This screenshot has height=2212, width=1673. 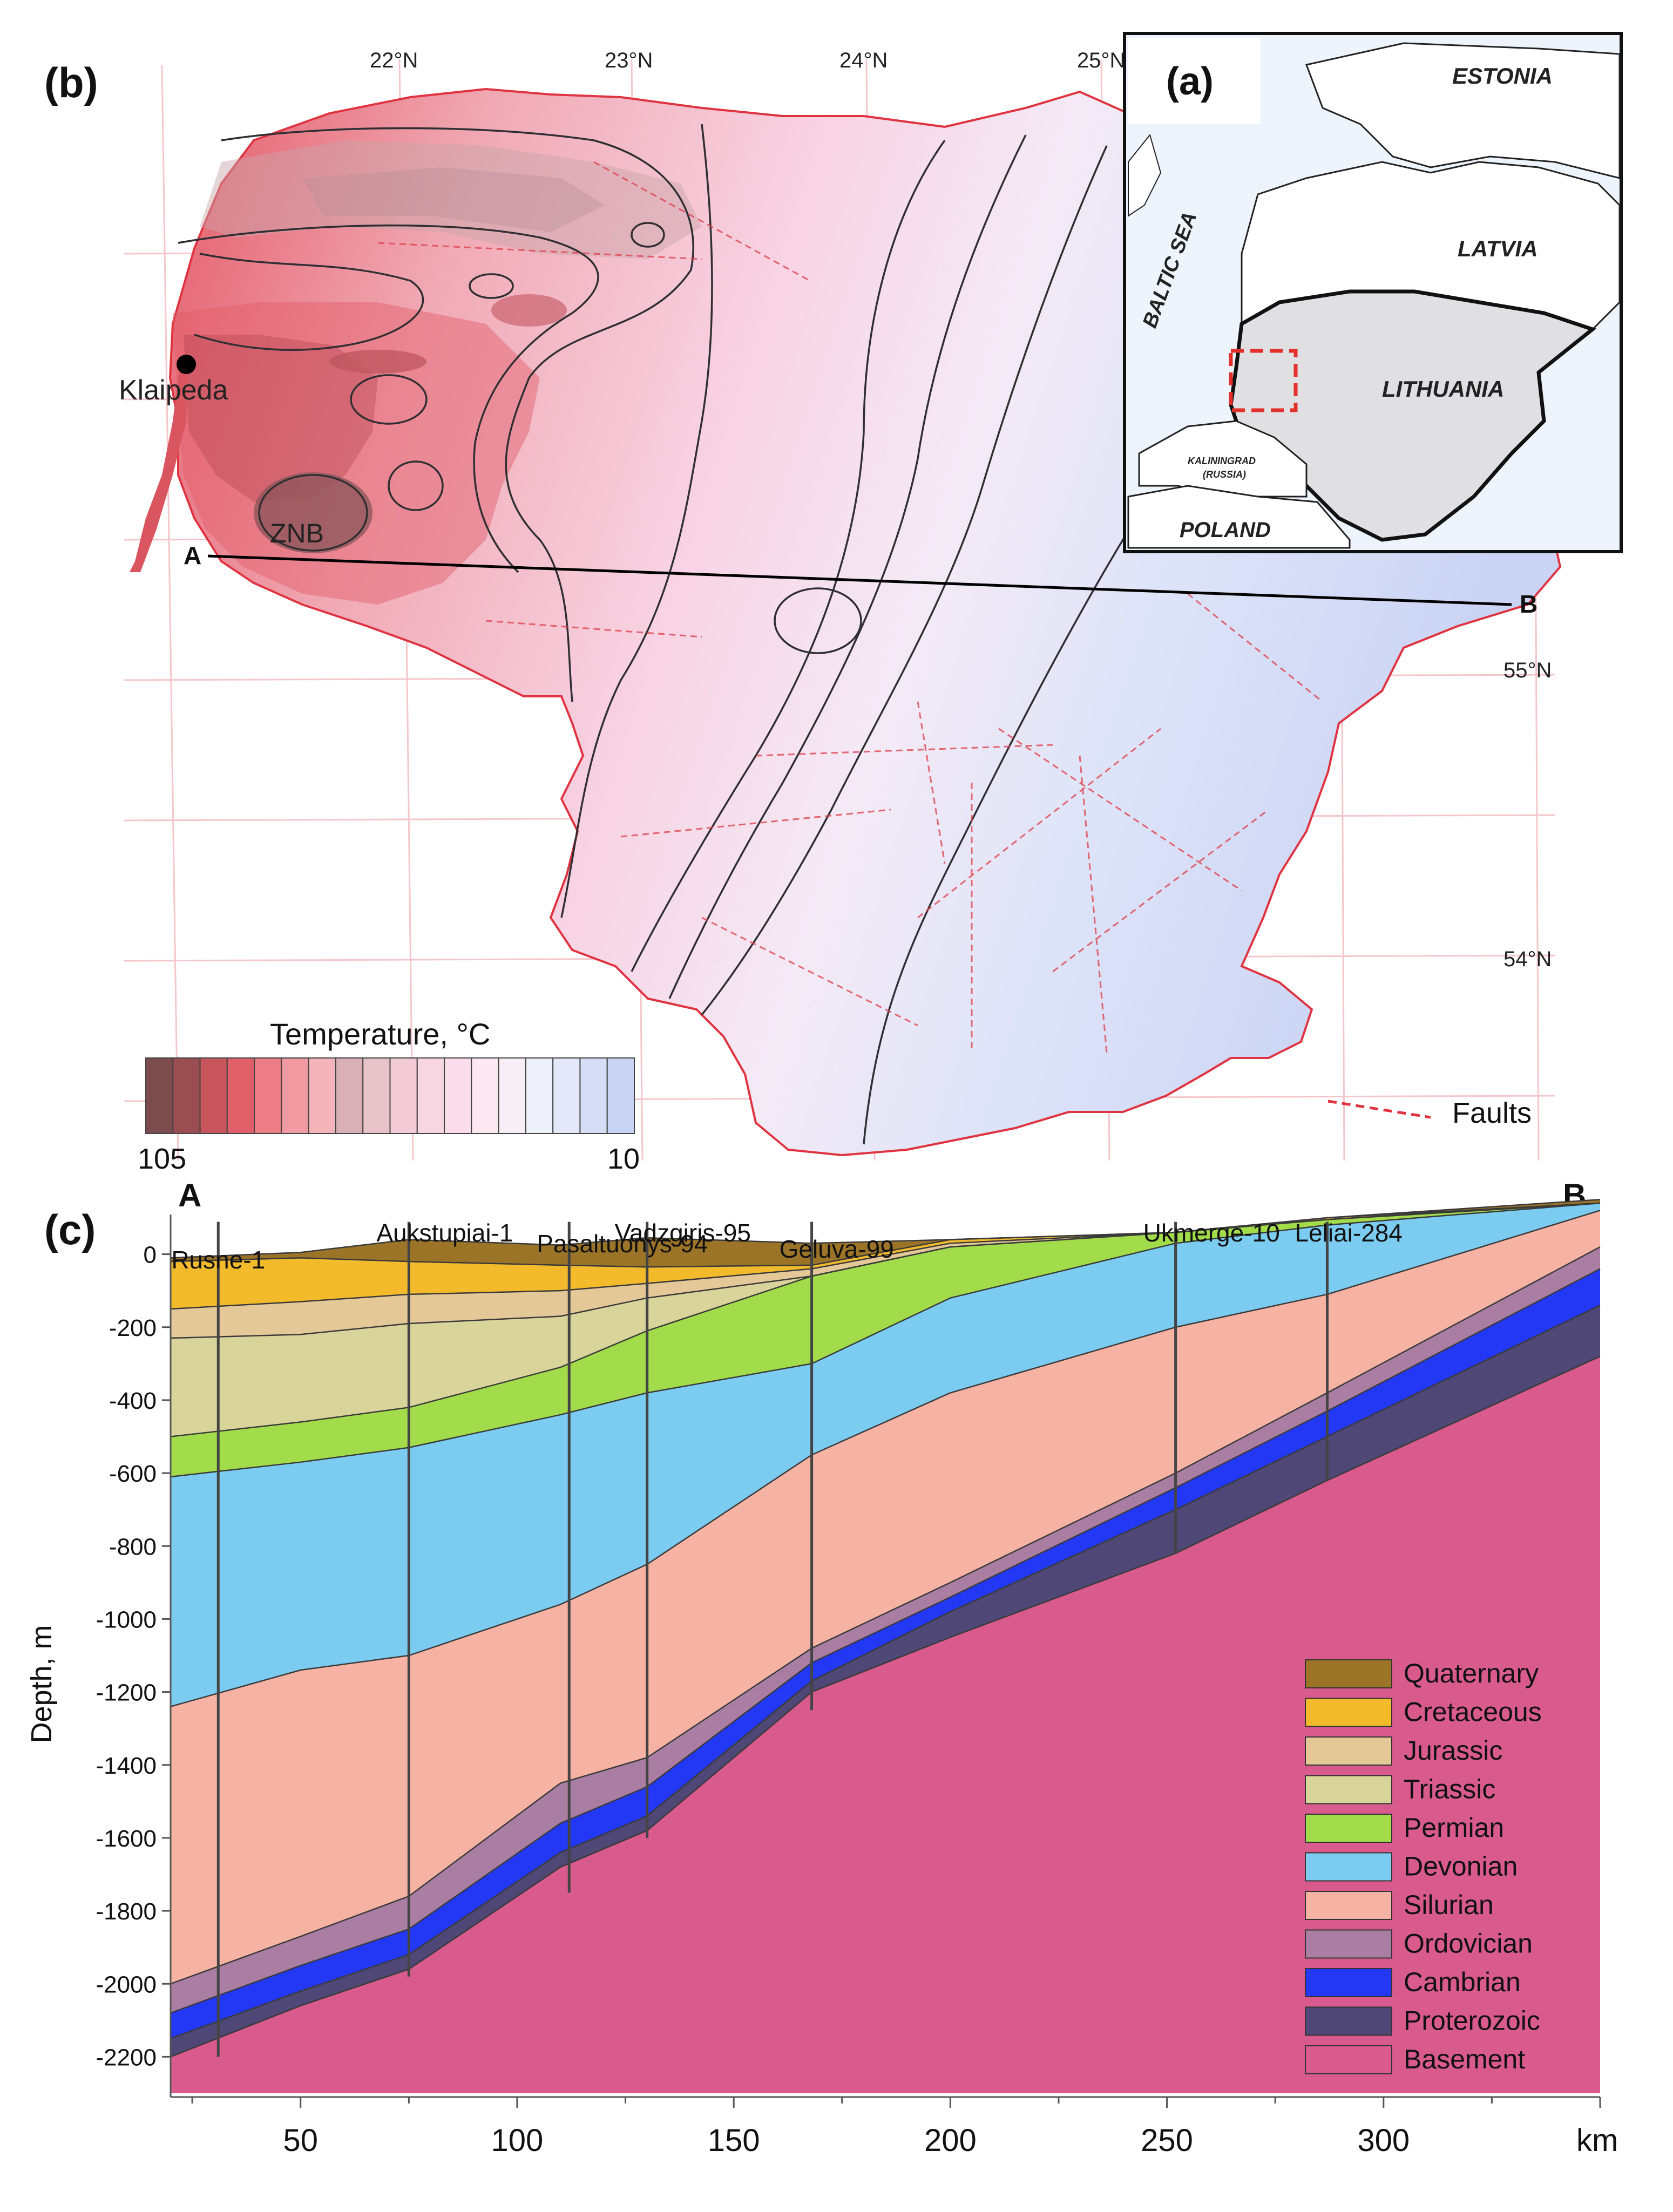 I want to click on lon-label-24: 24°N, so click(x=863, y=60).